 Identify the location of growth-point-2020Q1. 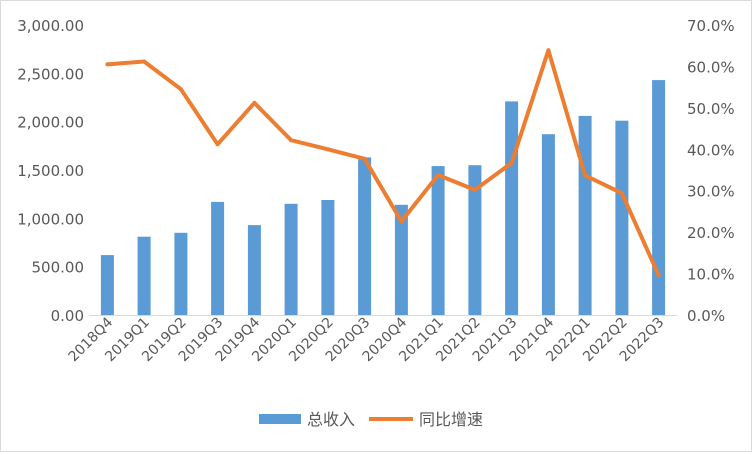
(291, 140).